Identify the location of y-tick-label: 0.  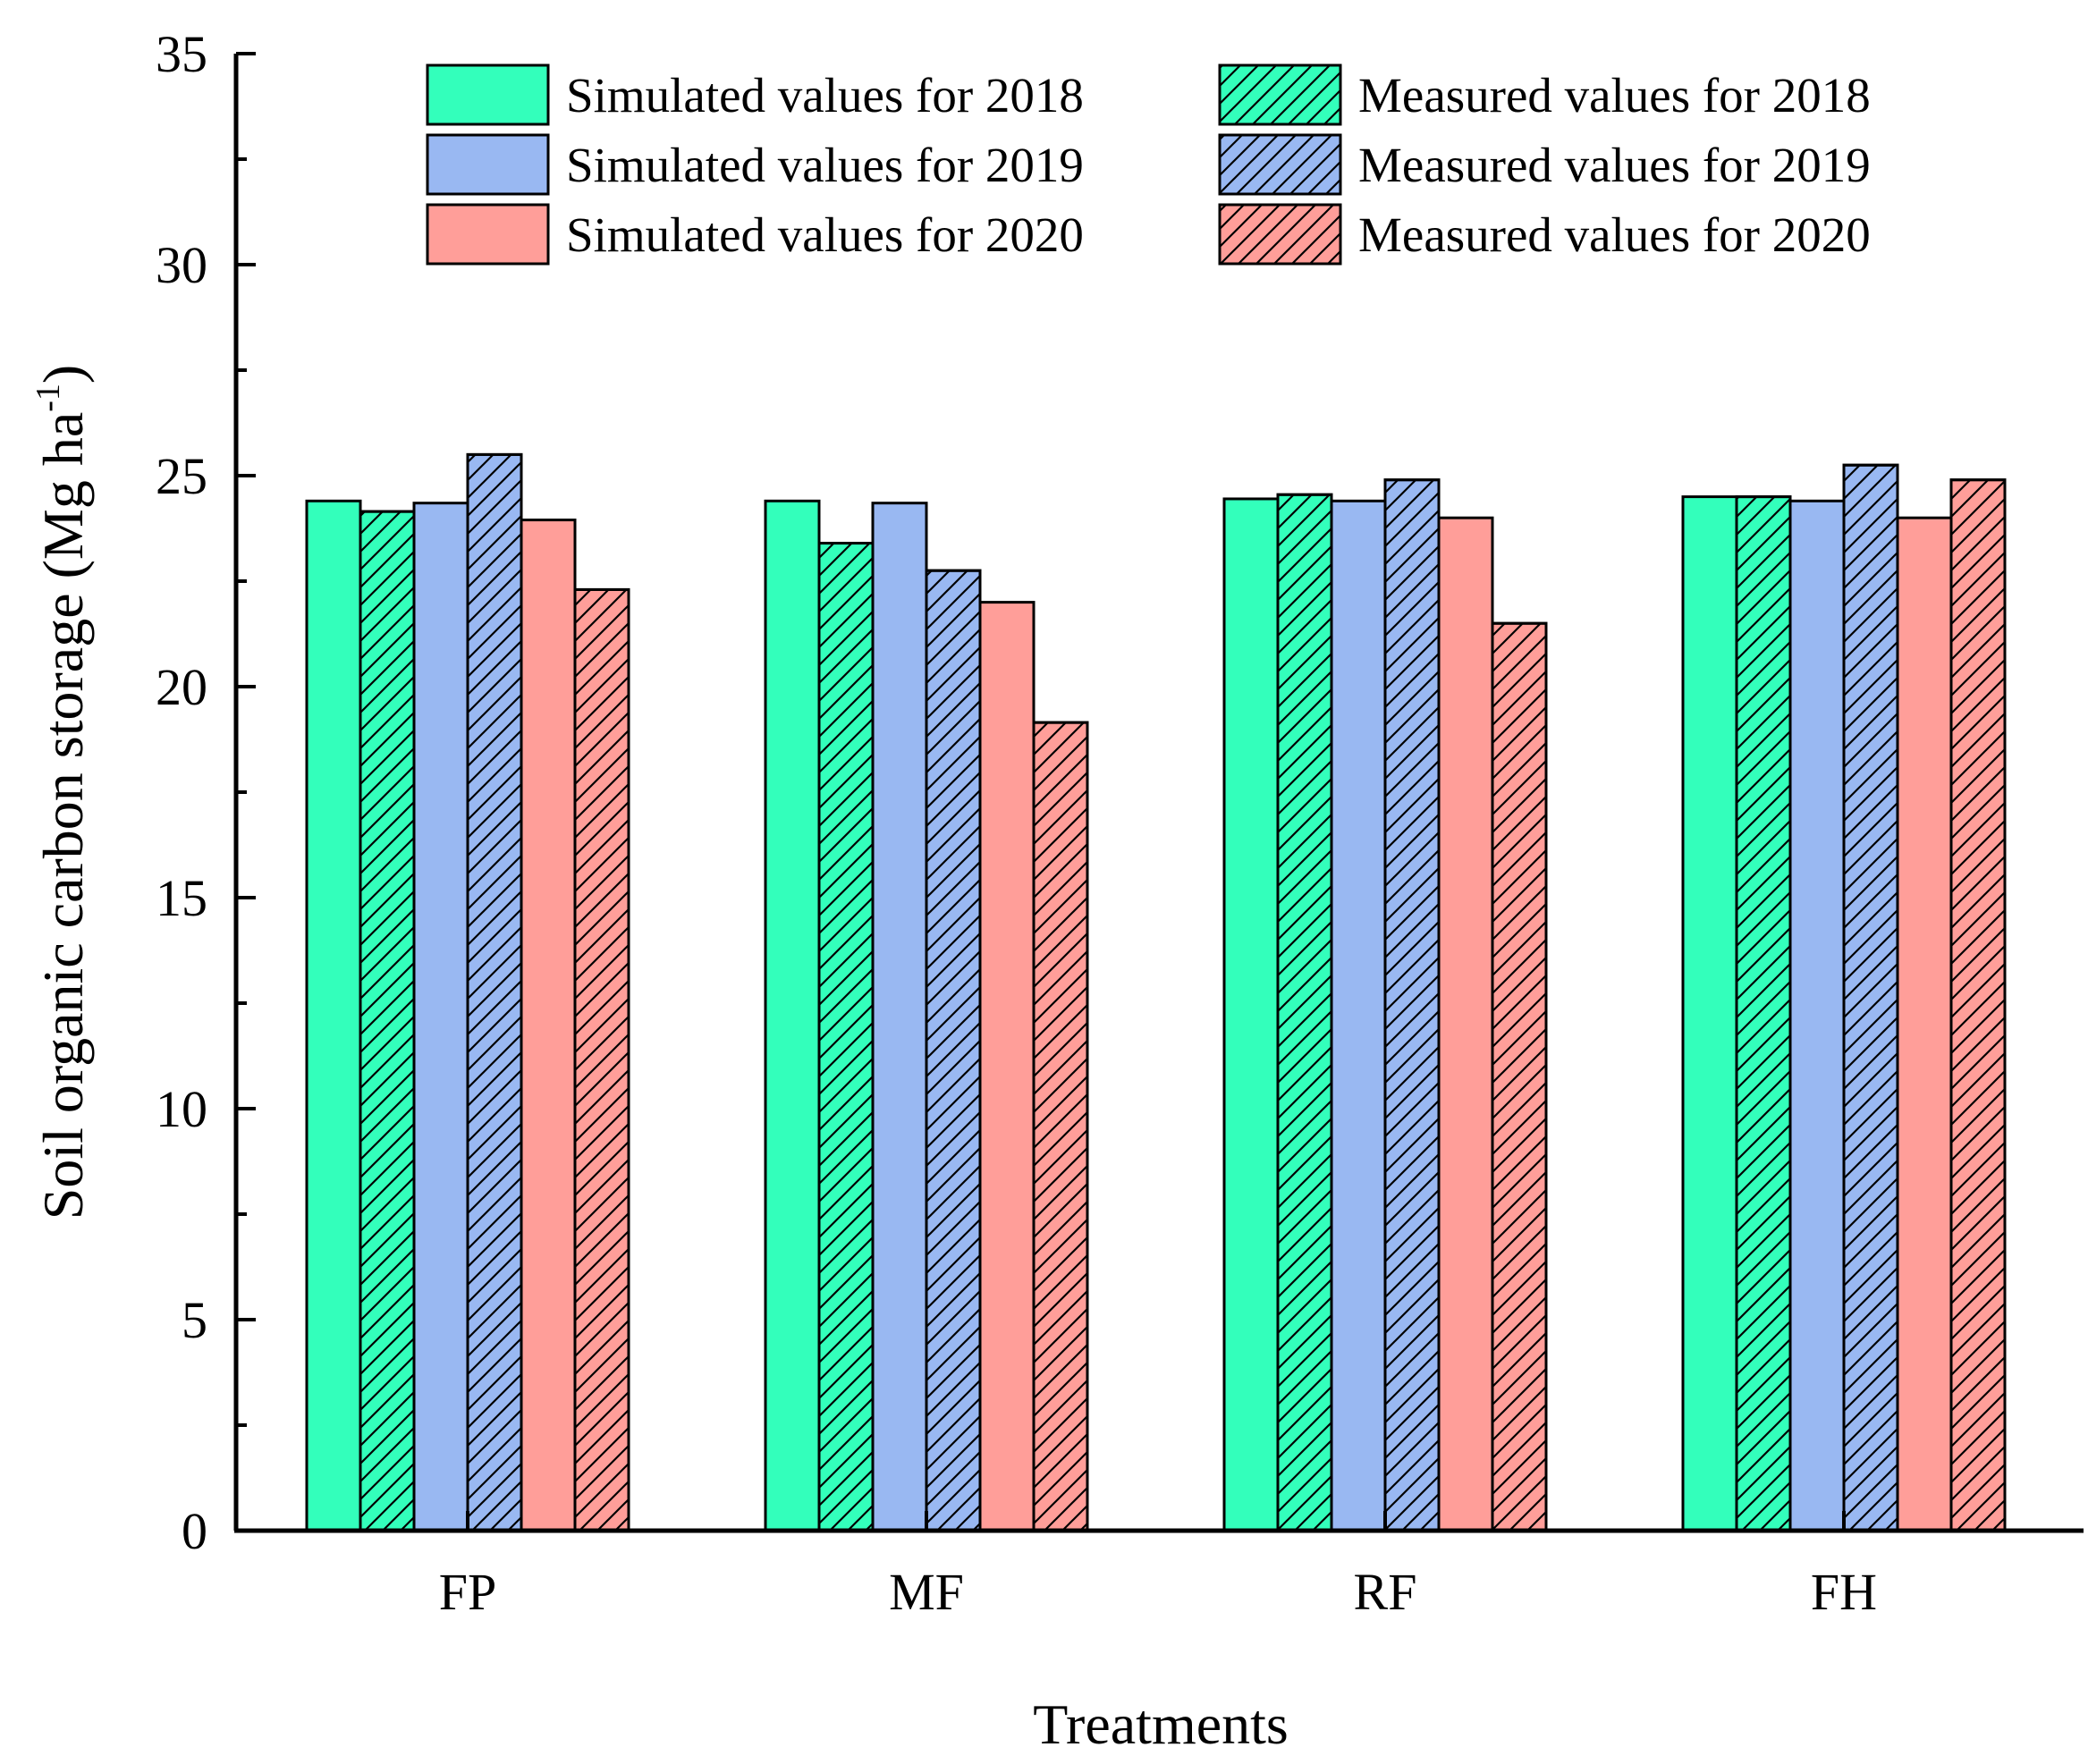
(194, 1531).